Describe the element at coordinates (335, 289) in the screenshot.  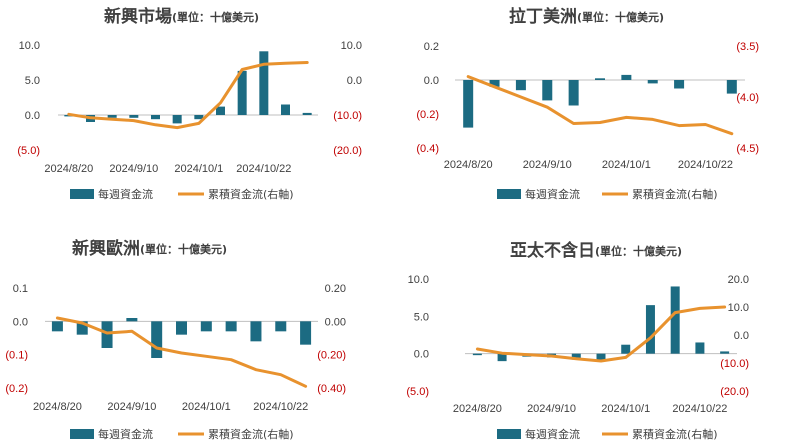
I see `right-axis-tick-label: 0.20` at that location.